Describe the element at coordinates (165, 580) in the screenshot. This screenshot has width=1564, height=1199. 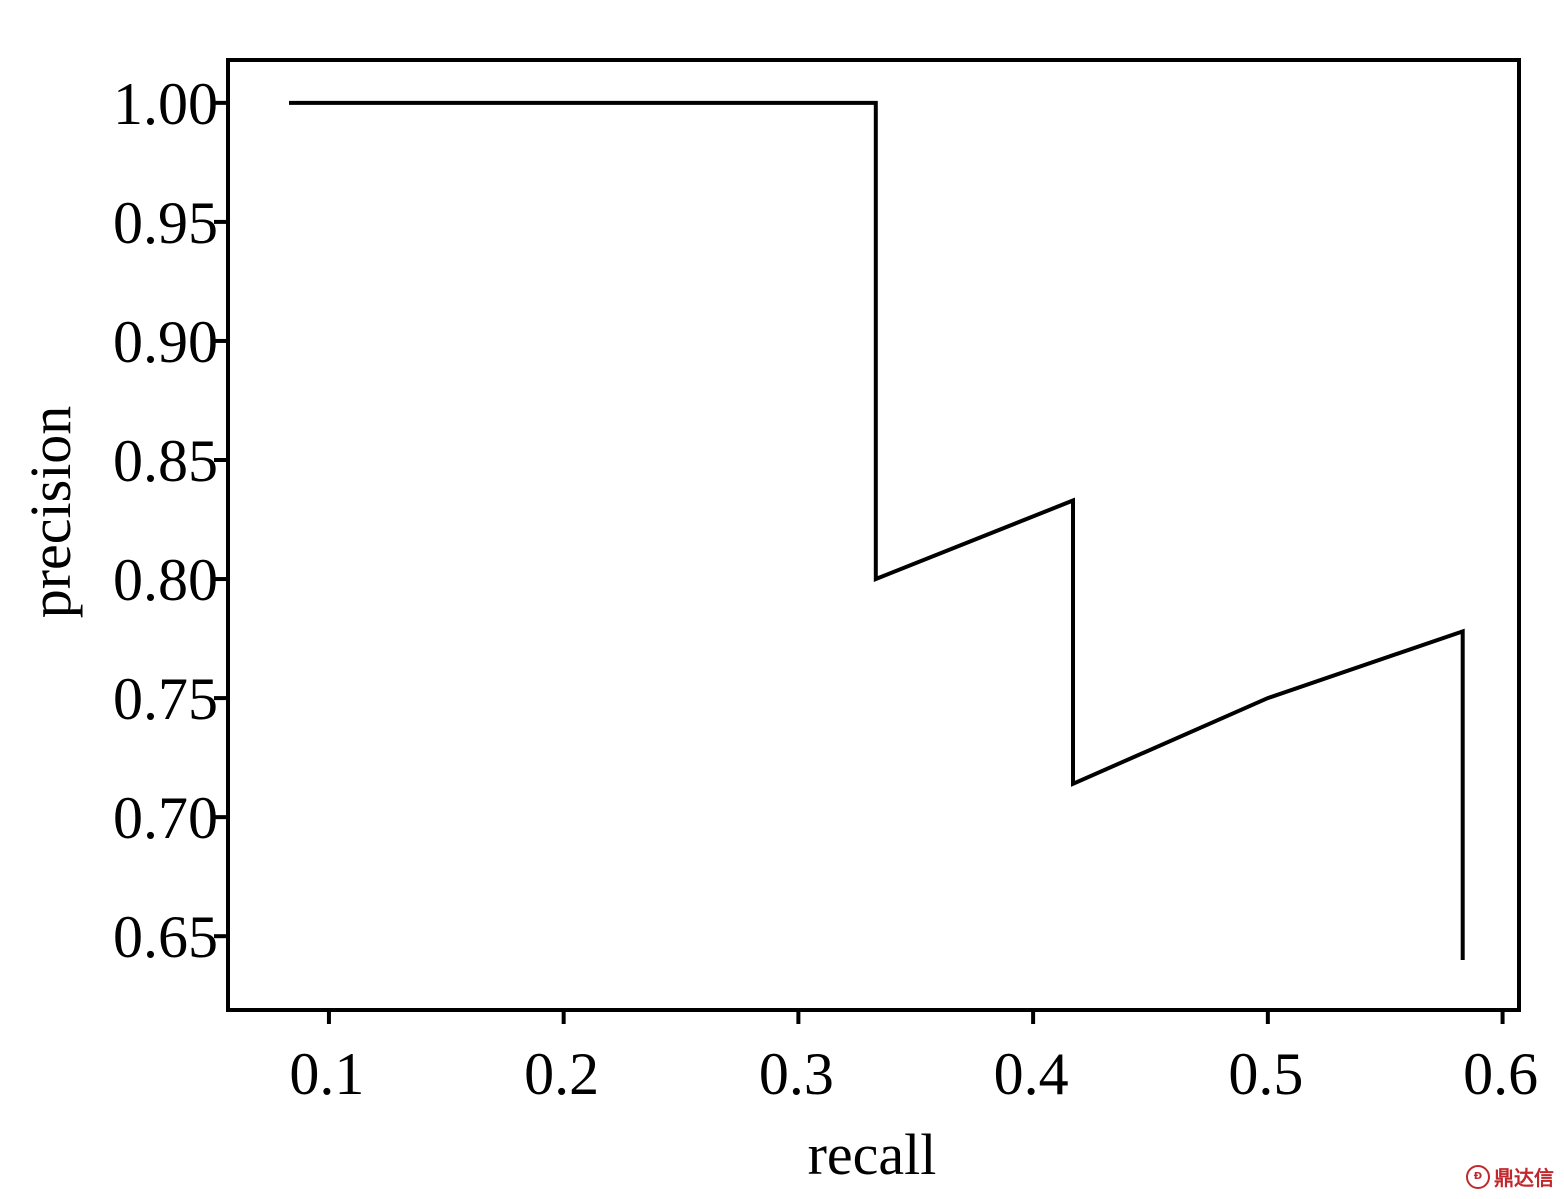
I see `y-tick-label: 0.80` at that location.